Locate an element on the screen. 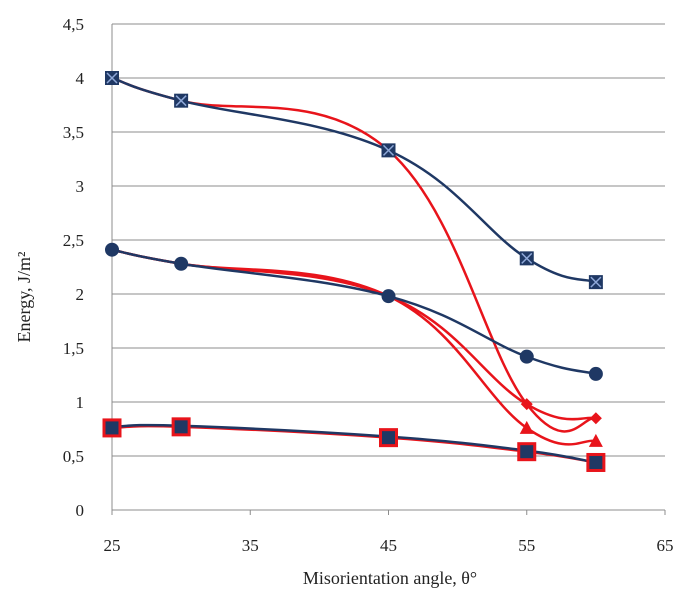 Image resolution: width=684 pixels, height=592 pixels. x-tick-label: 55 is located at coordinates (526, 545).